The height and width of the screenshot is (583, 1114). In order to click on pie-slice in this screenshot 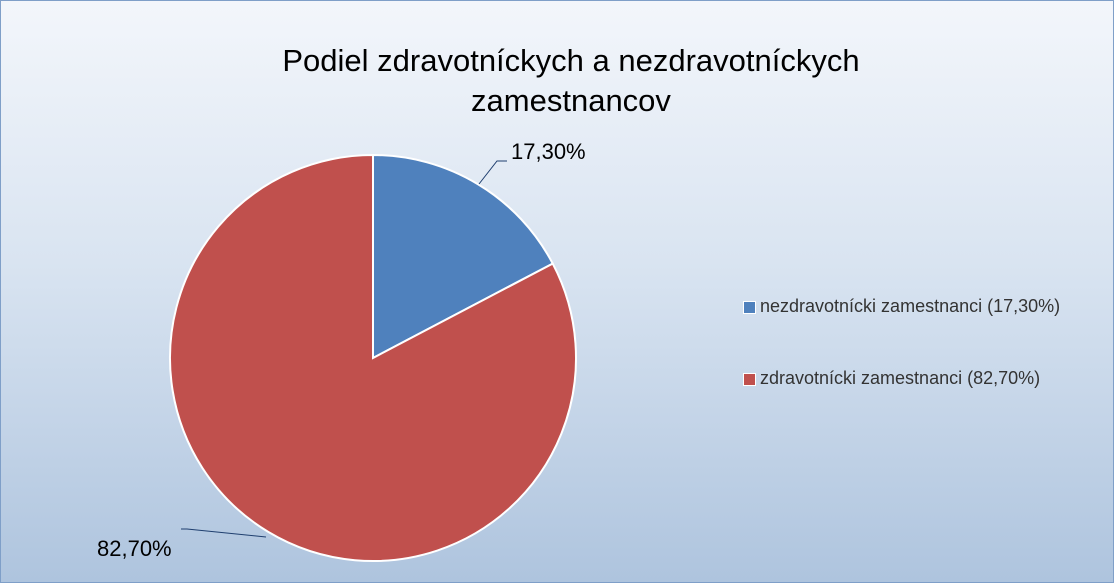, I will do `click(463, 256)`.